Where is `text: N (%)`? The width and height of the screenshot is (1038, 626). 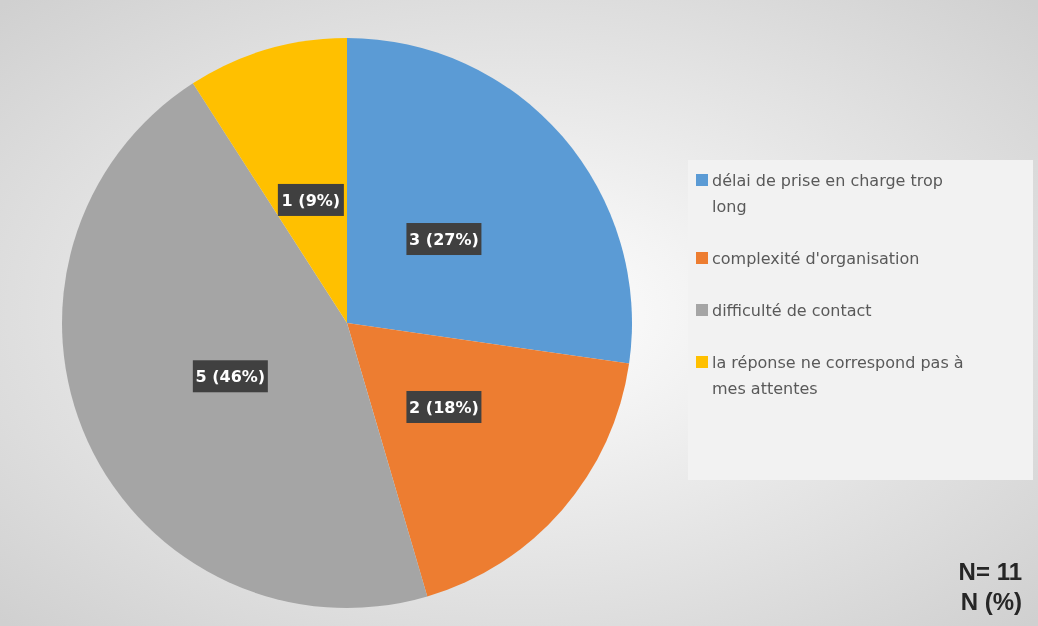
text: N (%) is located at coordinates (991, 601).